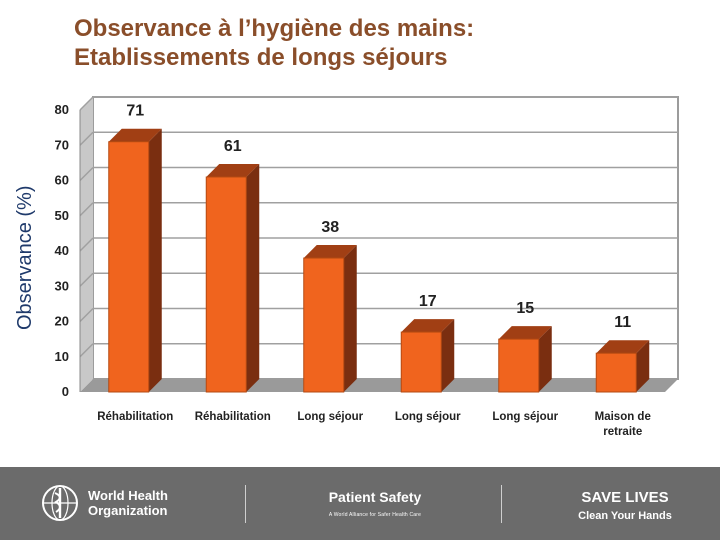 The image size is (720, 540). What do you see at coordinates (65, 391) in the screenshot?
I see `y-tick-label: 0` at bounding box center [65, 391].